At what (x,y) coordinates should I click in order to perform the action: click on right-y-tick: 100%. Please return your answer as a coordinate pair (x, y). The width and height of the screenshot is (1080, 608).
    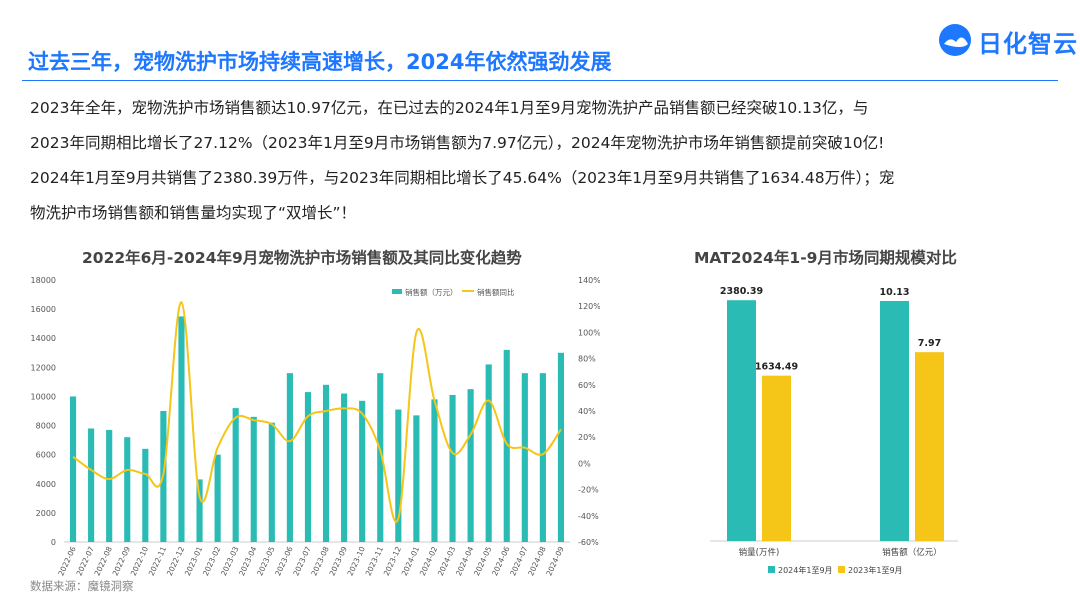
    Looking at the image, I should click on (589, 332).